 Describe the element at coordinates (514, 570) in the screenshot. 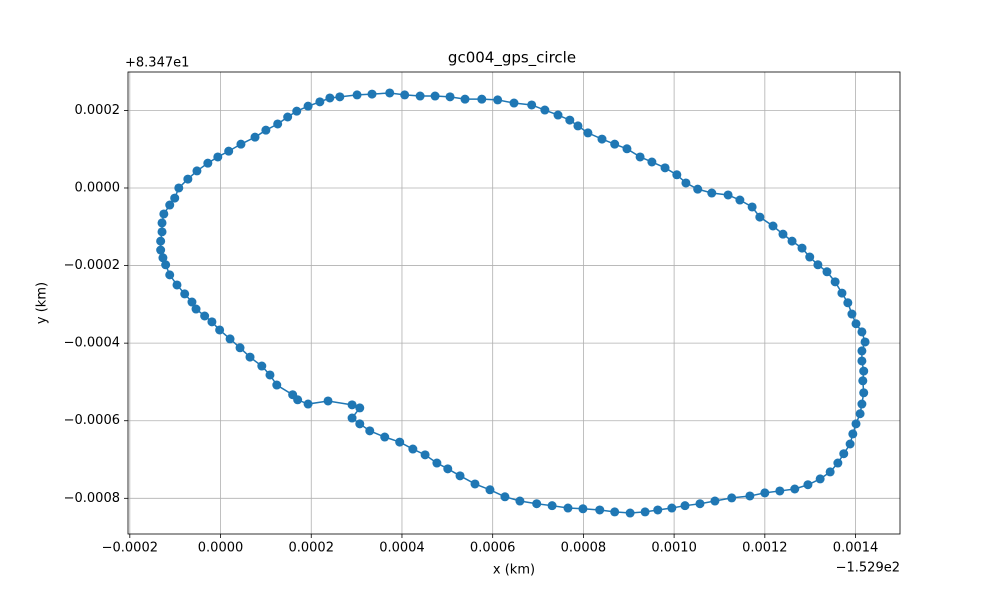

I see `x-axis-label: x (km)` at that location.